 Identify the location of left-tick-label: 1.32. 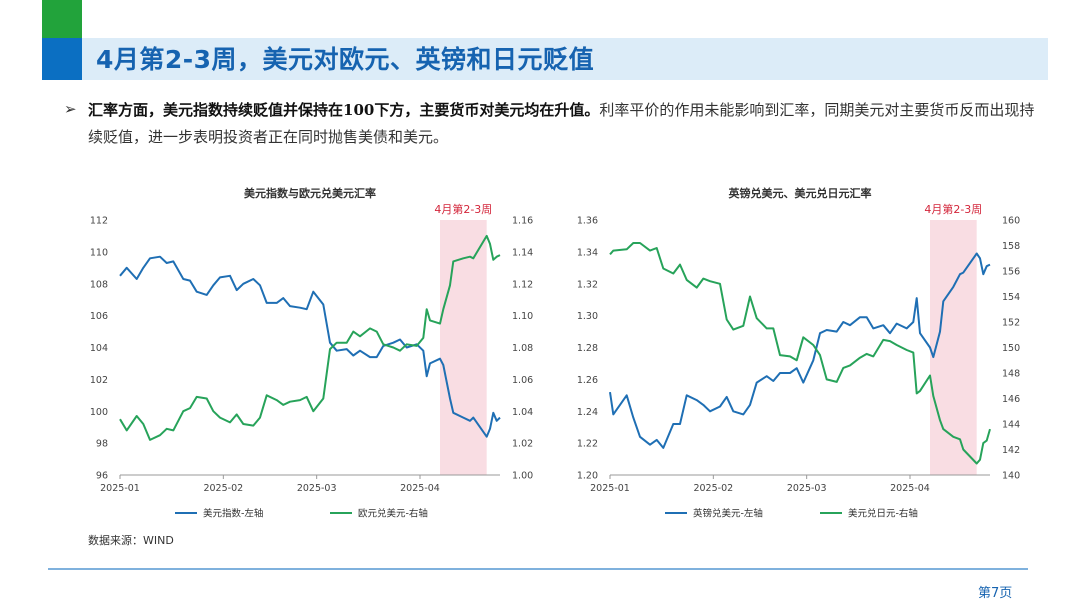
(587, 284).